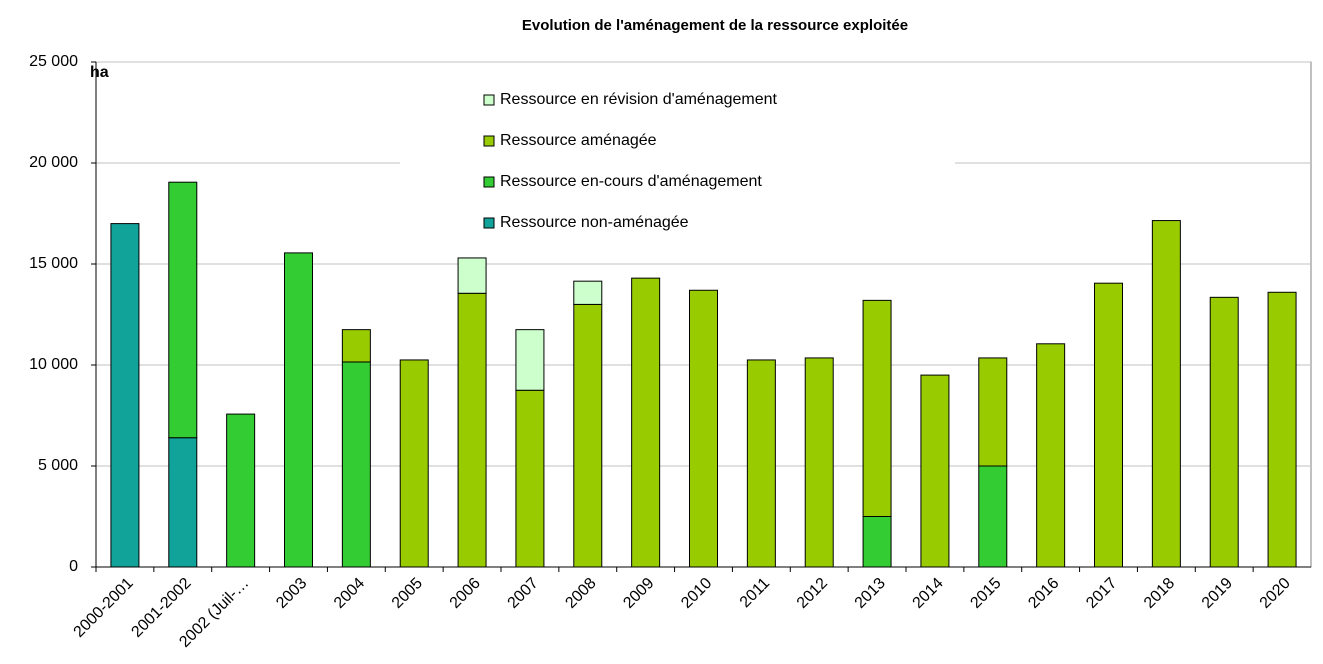 This screenshot has width=1323, height=664. Describe the element at coordinates (523, 593) in the screenshot. I see `x-tick-label: 2007` at that location.